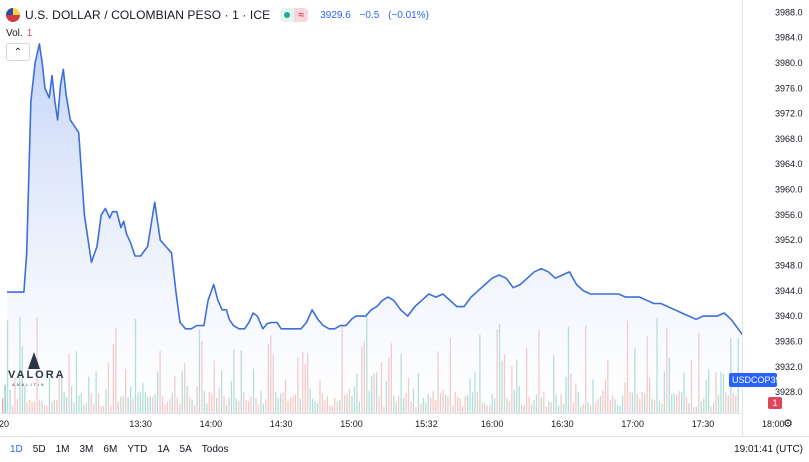 The image size is (809, 462). What do you see at coordinates (789, 392) in the screenshot?
I see `y-tick-label: 3928.0` at bounding box center [789, 392].